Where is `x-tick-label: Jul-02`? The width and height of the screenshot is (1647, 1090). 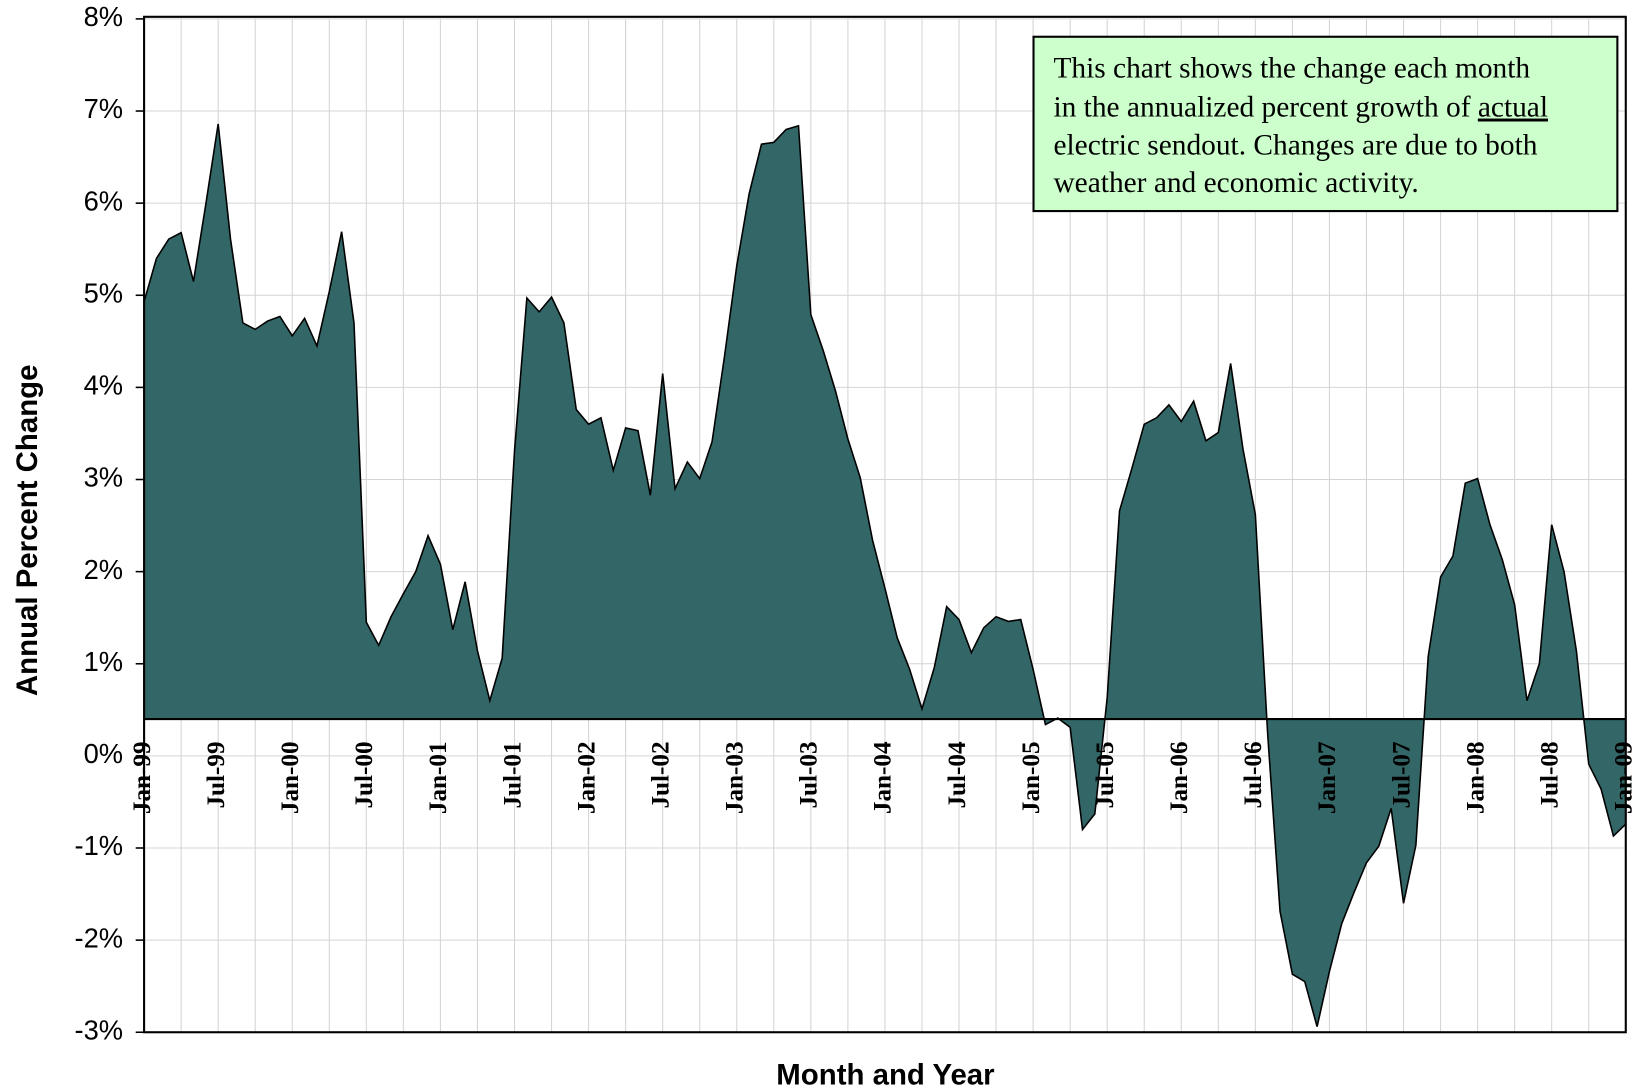 x-tick-label: Jul-02 is located at coordinates (660, 774).